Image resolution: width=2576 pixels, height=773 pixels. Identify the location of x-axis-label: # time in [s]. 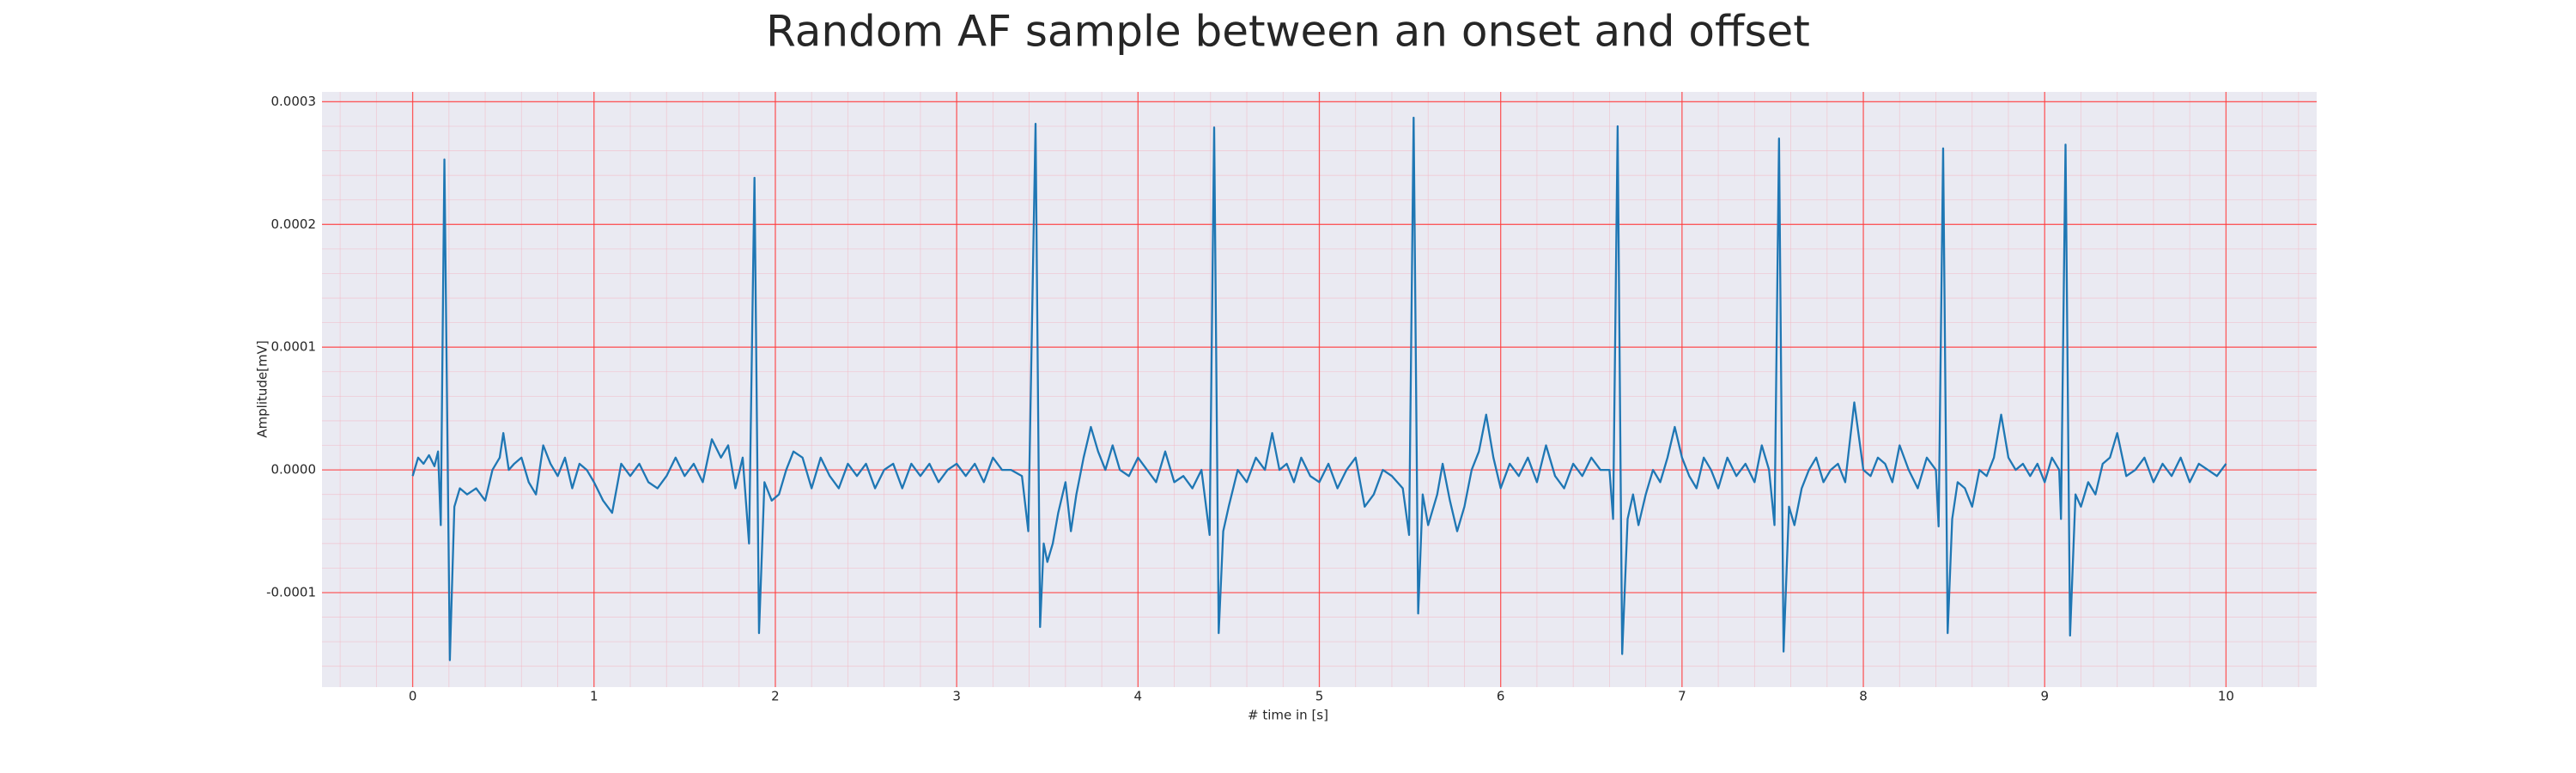
(1288, 715).